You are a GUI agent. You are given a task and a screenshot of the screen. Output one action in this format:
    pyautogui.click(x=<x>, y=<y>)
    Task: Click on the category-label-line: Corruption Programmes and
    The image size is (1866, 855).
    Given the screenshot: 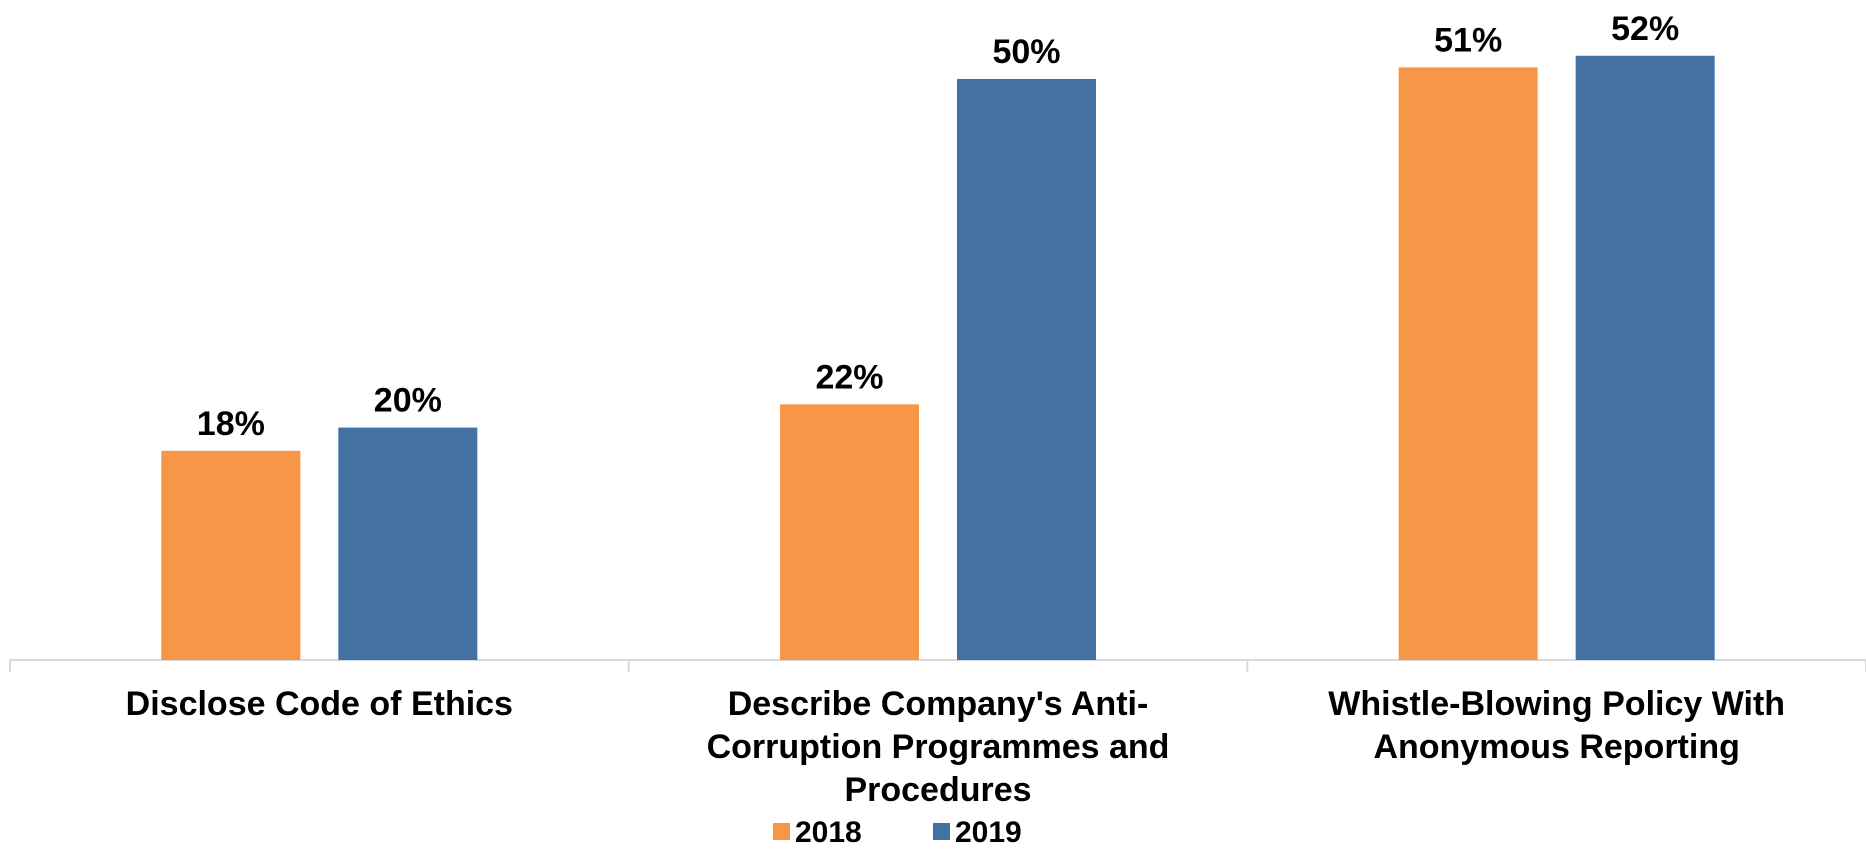 What is the action you would take?
    pyautogui.click(x=938, y=747)
    